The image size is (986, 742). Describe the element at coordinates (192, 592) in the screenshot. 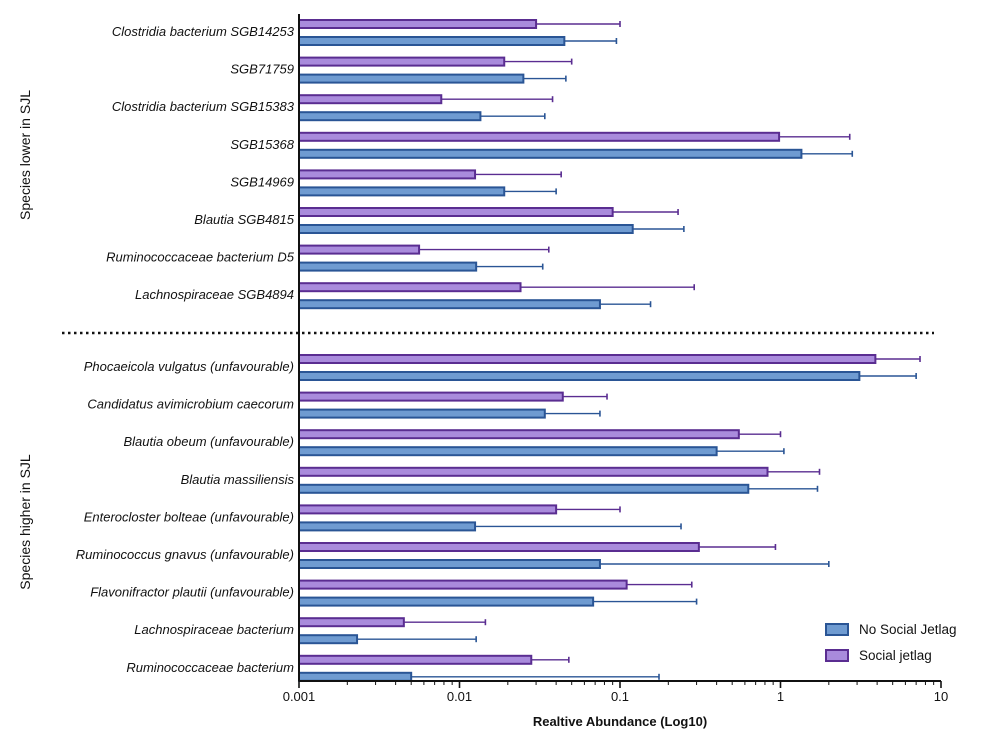

I see `category-label: Flavonifractor plautii (unfavourable)` at that location.